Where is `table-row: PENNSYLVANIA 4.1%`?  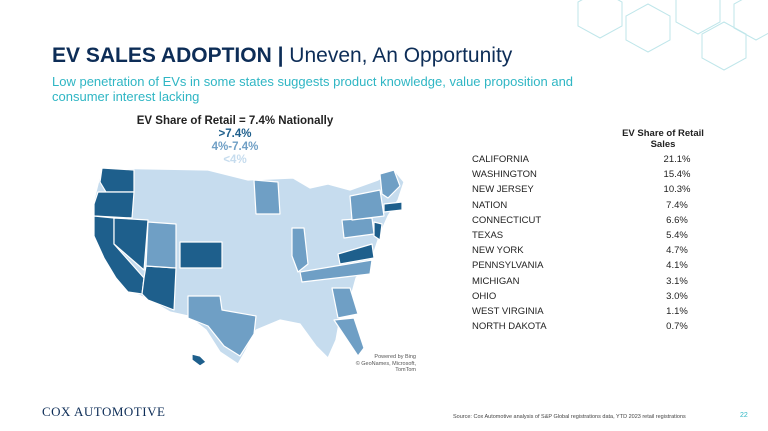
table-row: PENNSYLVANIA 4.1% is located at coordinates (589, 265).